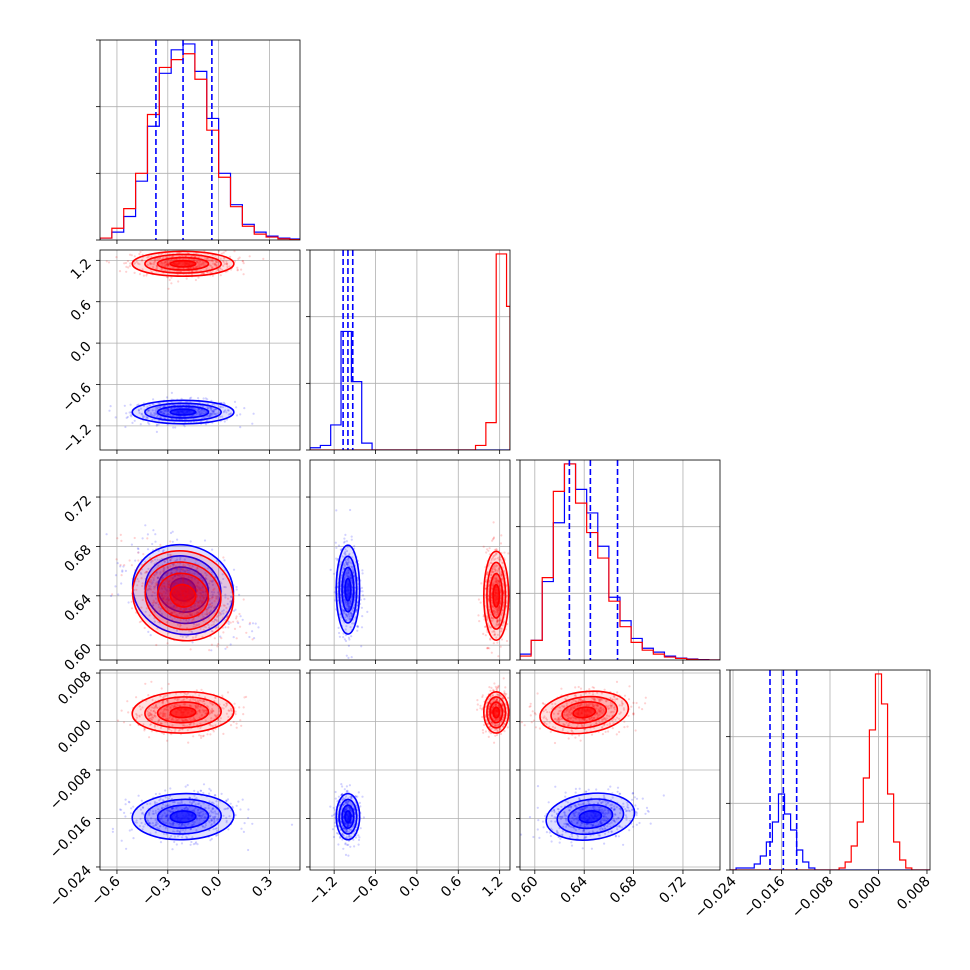 The height and width of the screenshot is (970, 970). Describe the element at coordinates (764, 897) in the screenshot. I see `x-tick-label: −0.016` at that location.